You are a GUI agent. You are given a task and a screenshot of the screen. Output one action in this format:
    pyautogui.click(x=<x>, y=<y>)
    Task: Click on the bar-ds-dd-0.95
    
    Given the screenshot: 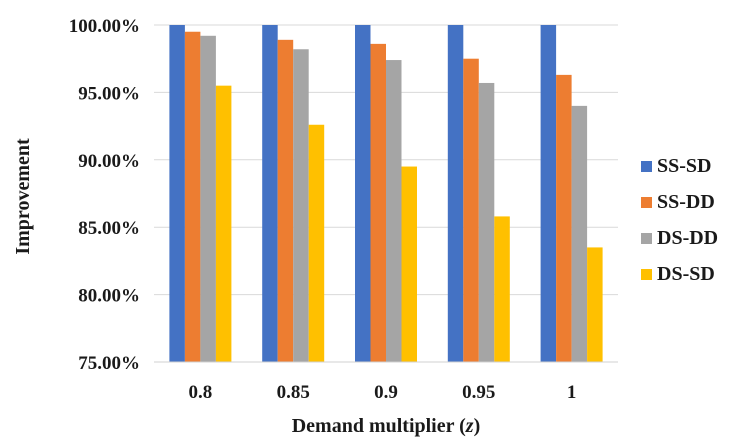 What is the action you would take?
    pyautogui.click(x=486, y=222)
    